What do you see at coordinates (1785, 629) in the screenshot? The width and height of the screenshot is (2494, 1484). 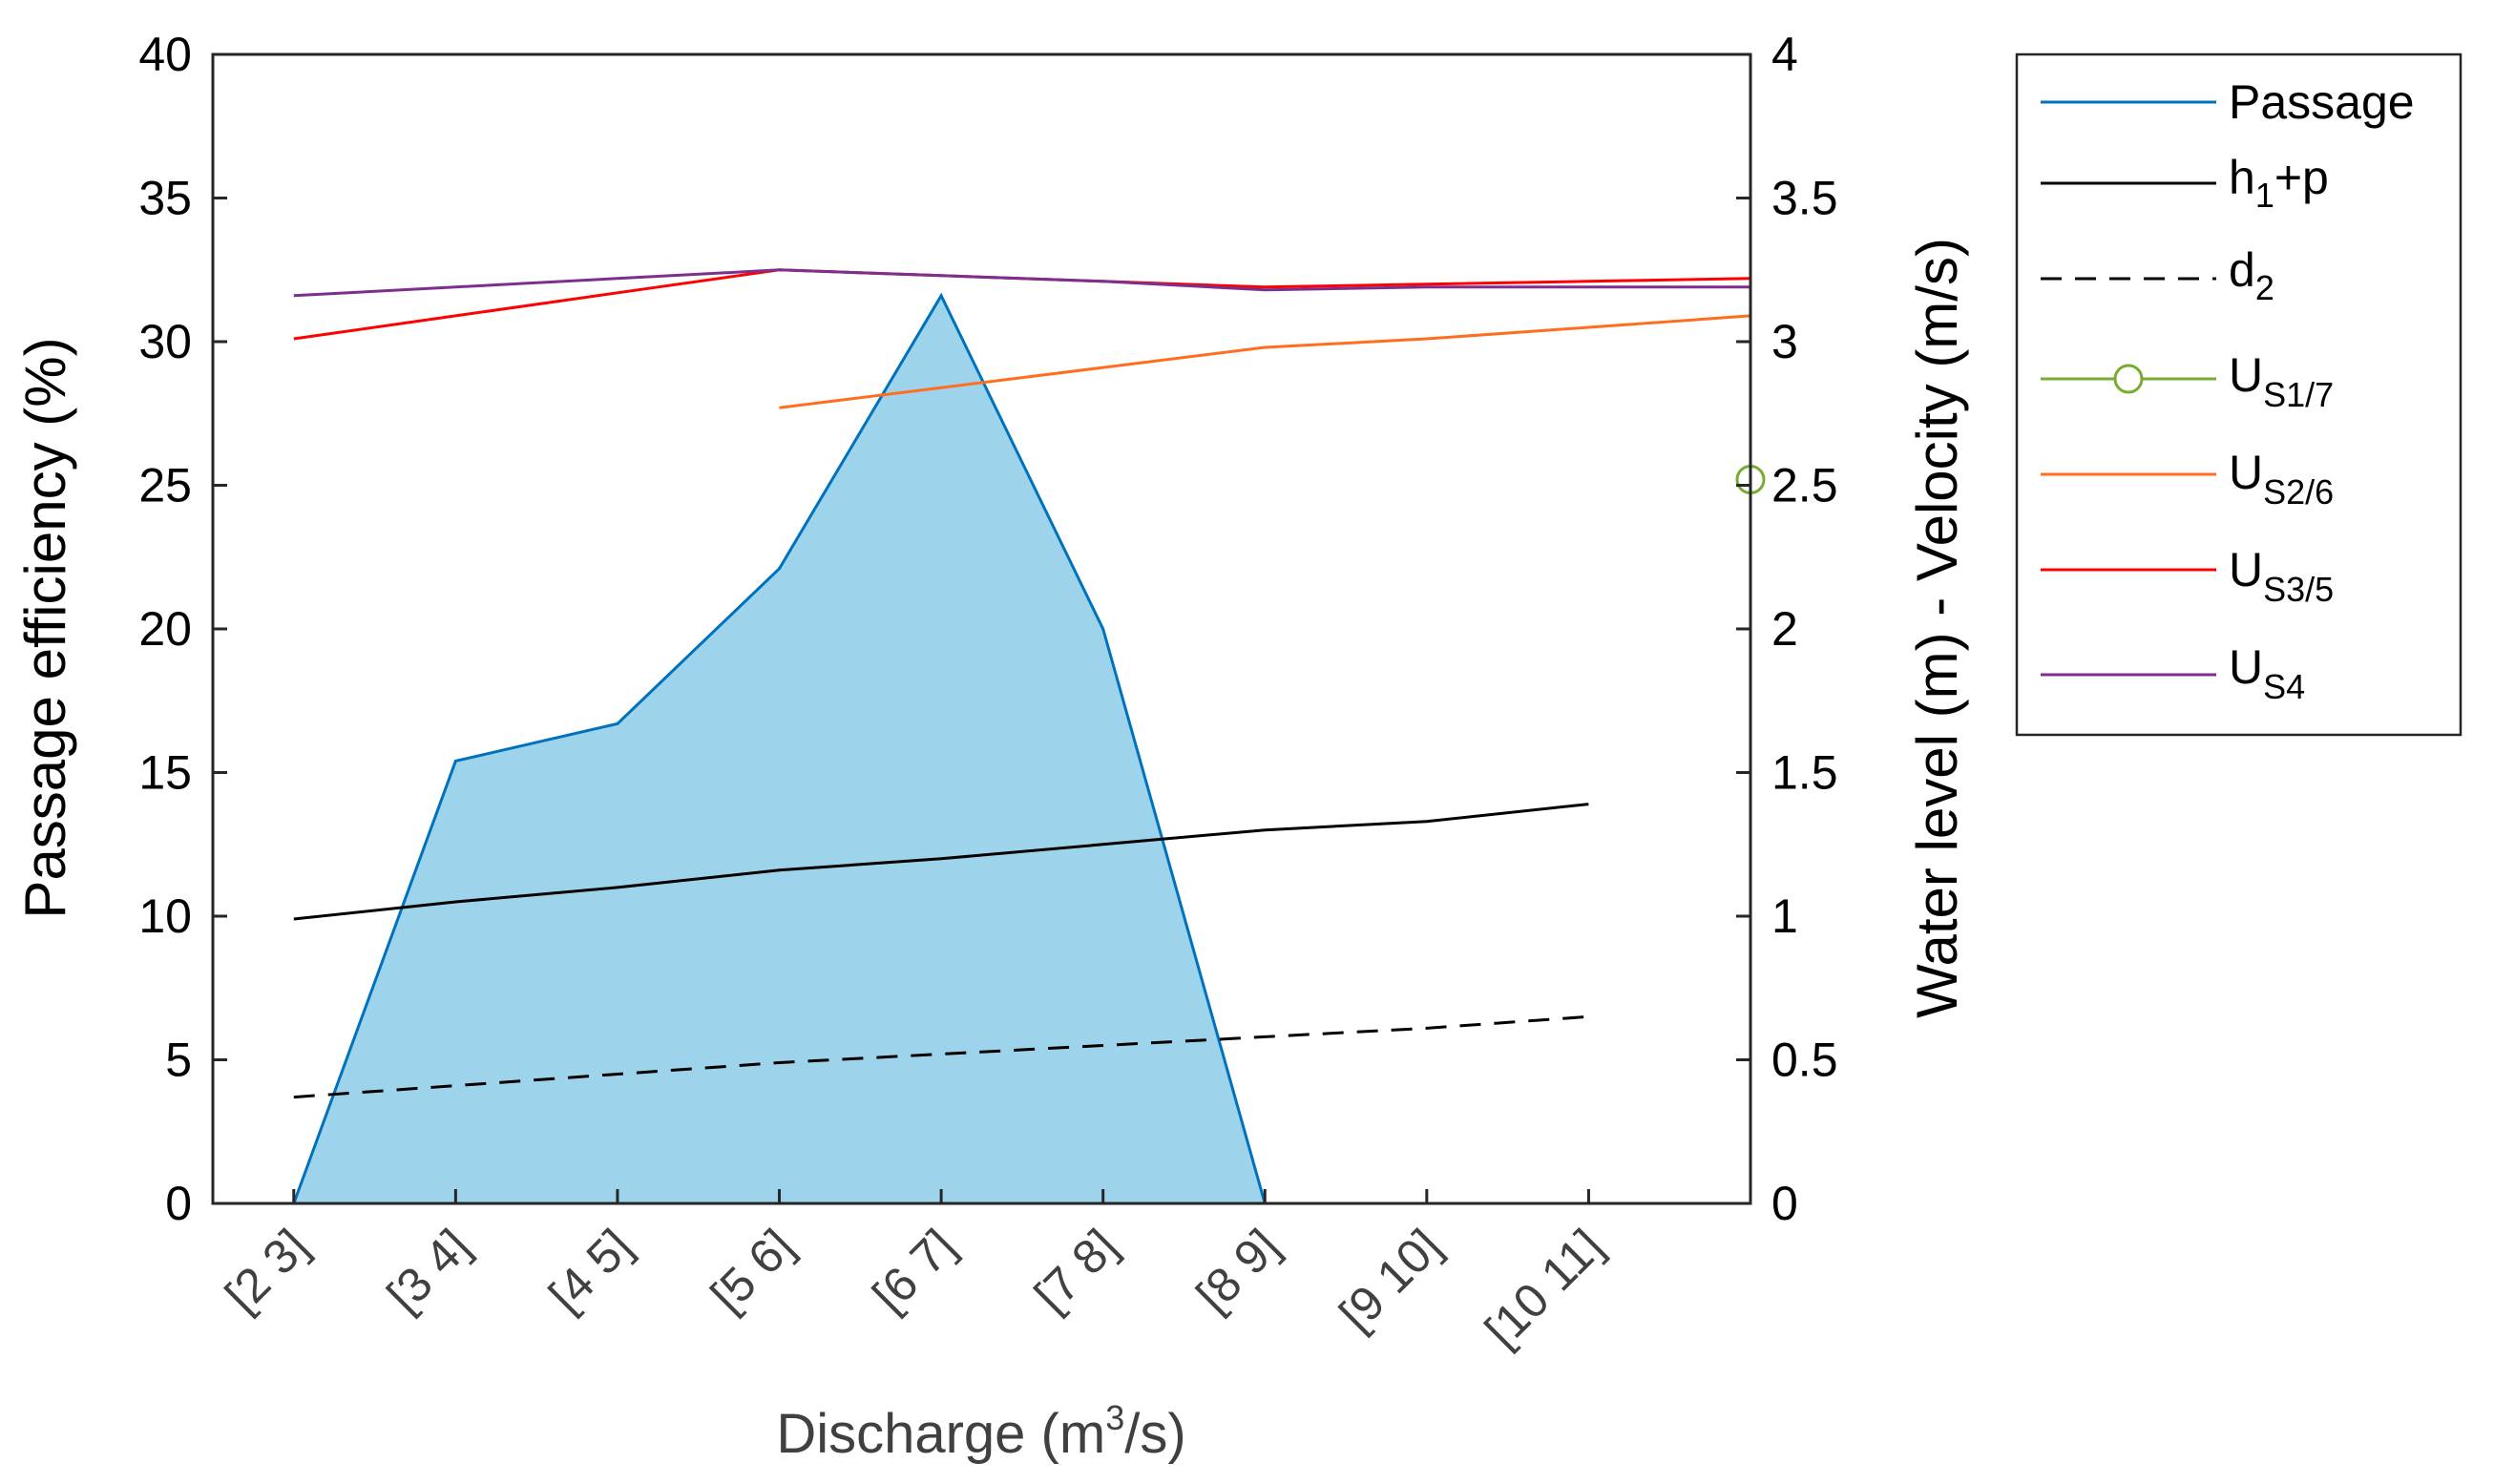 I see `y-right-tick-label-4: 2` at bounding box center [1785, 629].